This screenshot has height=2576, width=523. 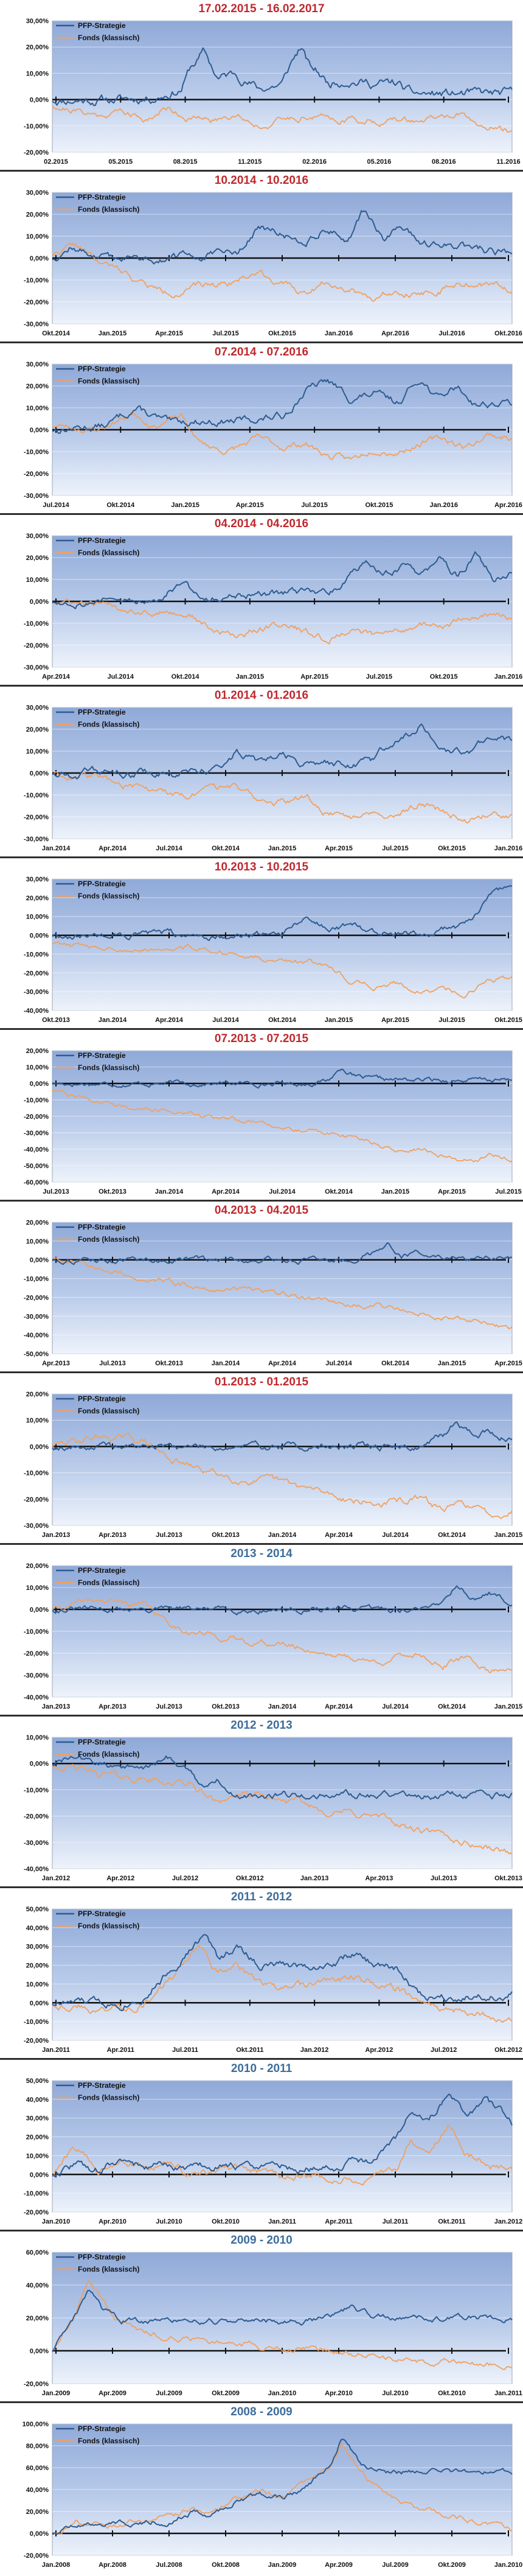 What do you see at coordinates (261, 8) in the screenshot?
I see `chart-title: 17.02.2015 - 16.02.2017` at bounding box center [261, 8].